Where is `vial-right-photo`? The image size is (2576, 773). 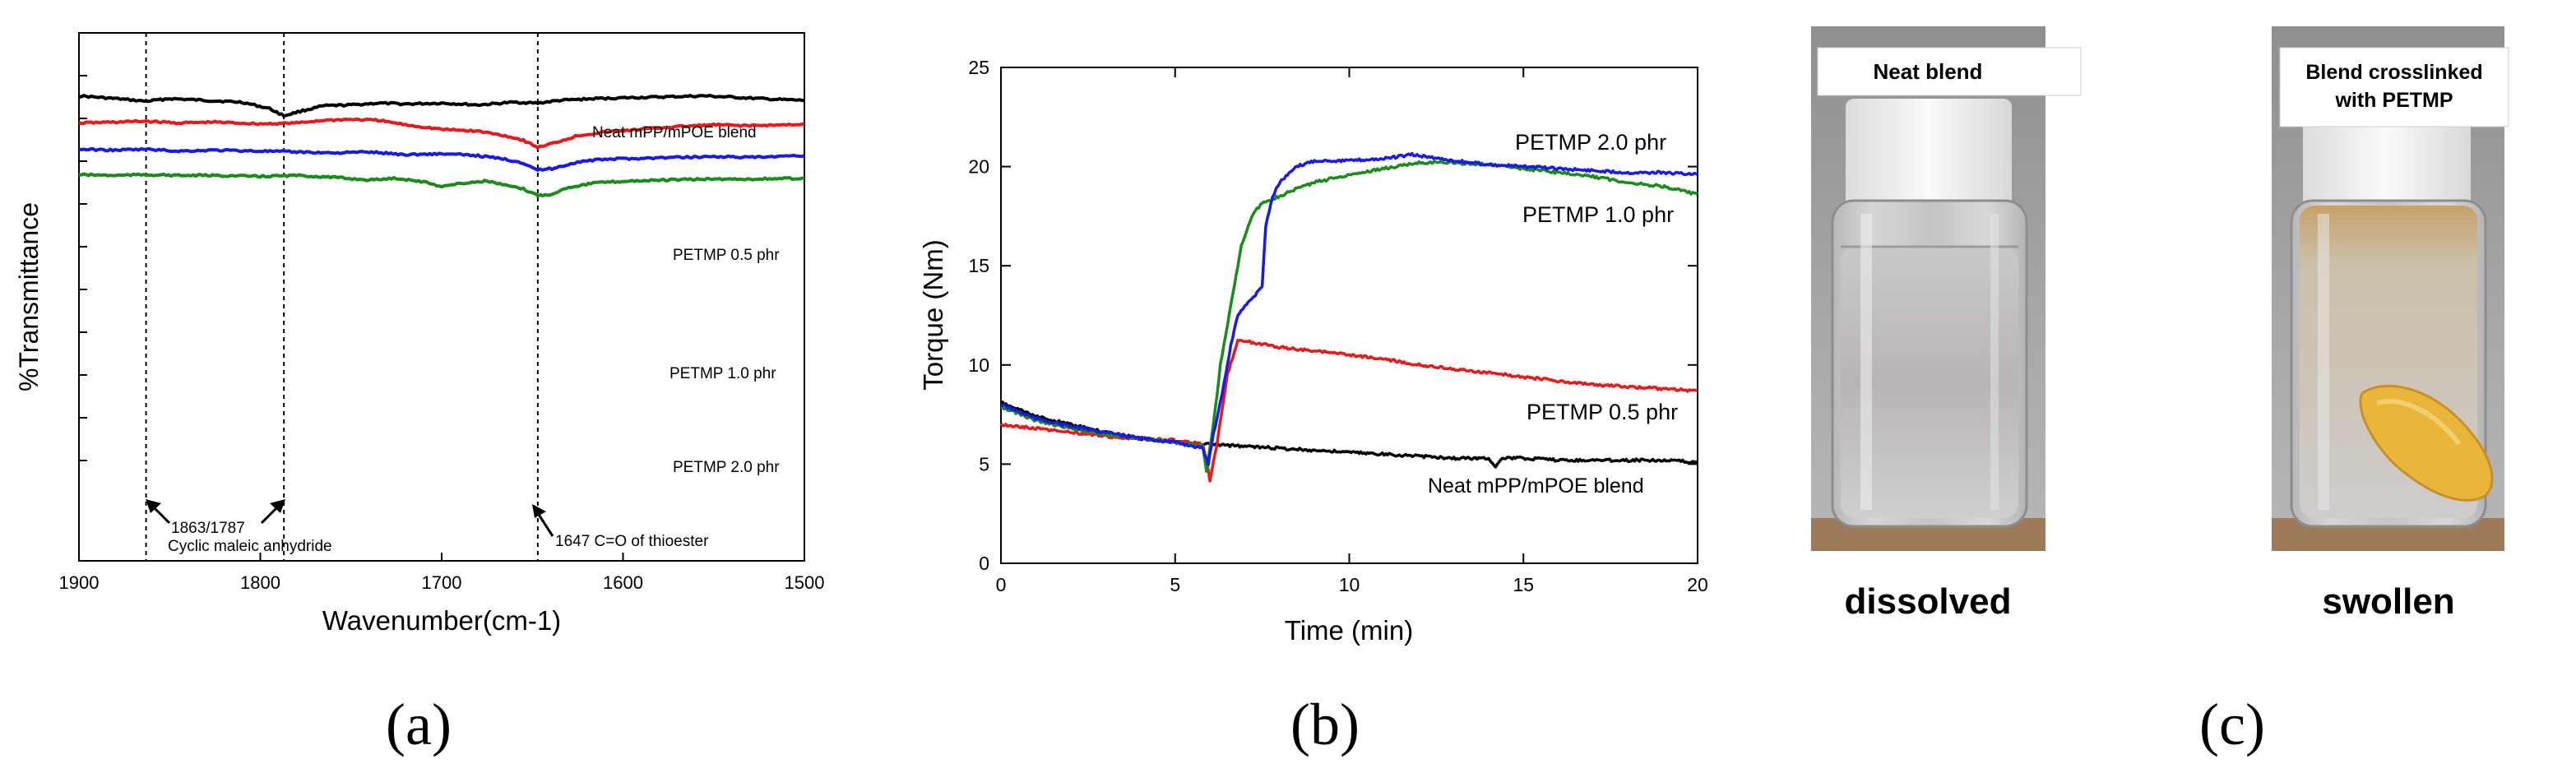
vial-right-photo is located at coordinates (2391, 288).